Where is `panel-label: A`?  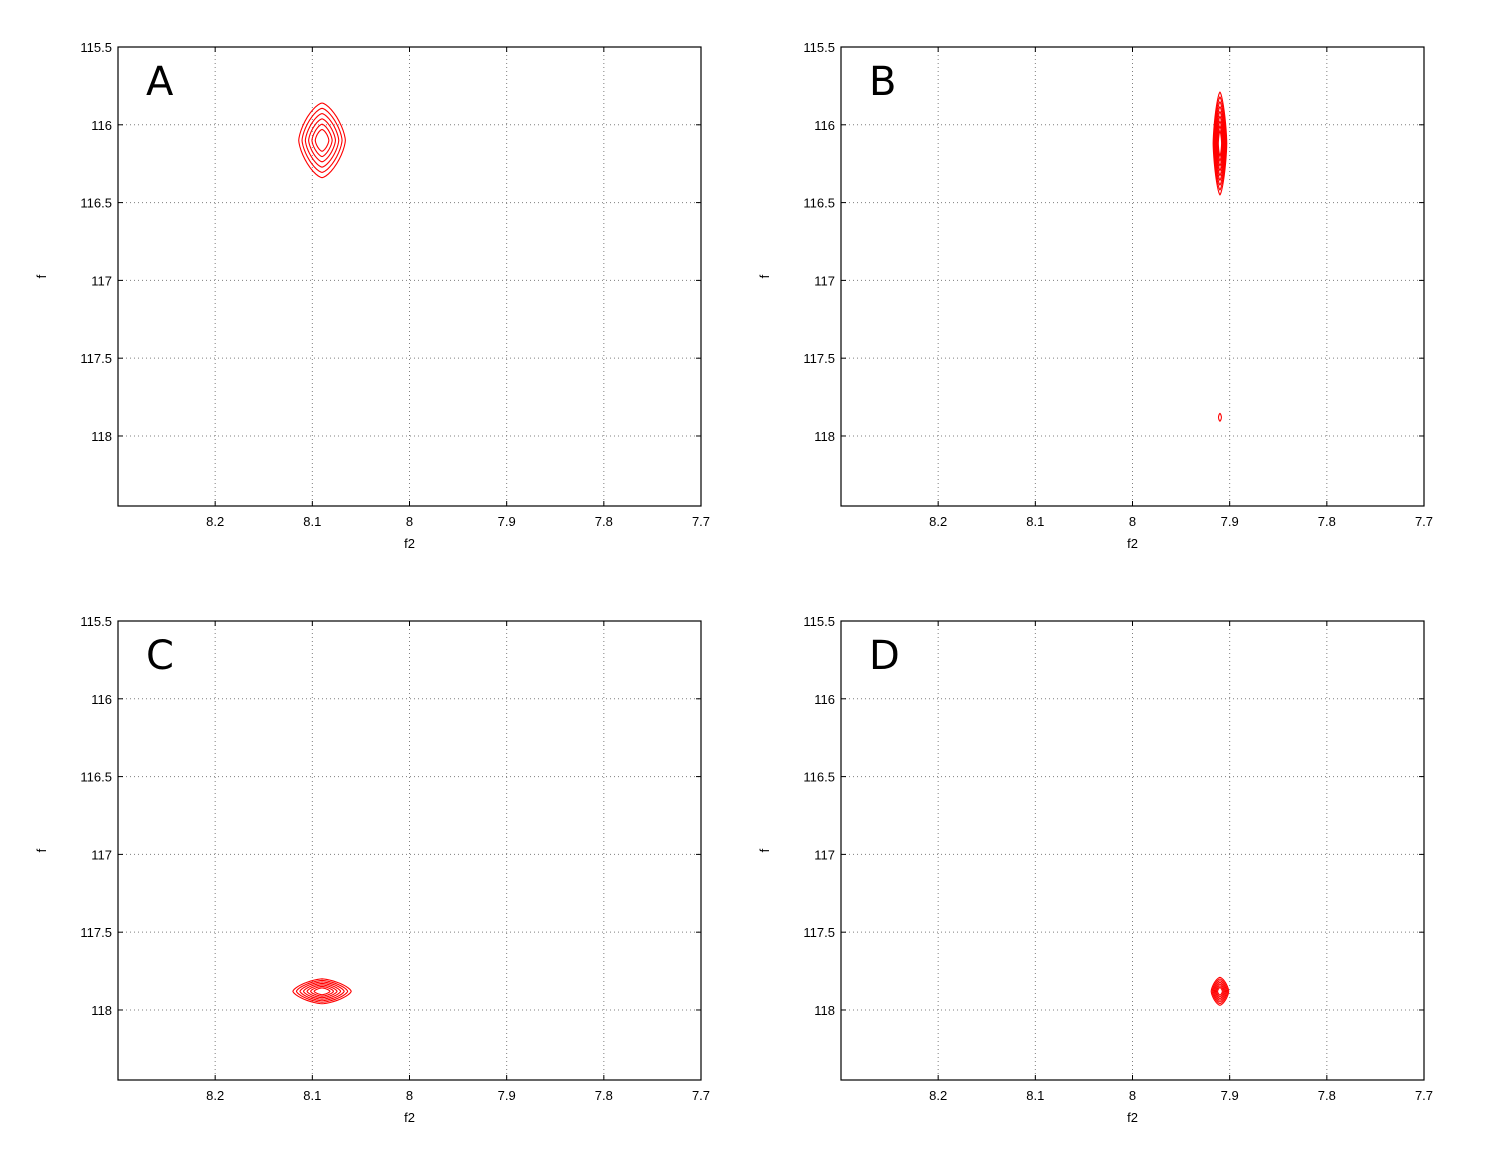 panel-label: A is located at coordinates (160, 82).